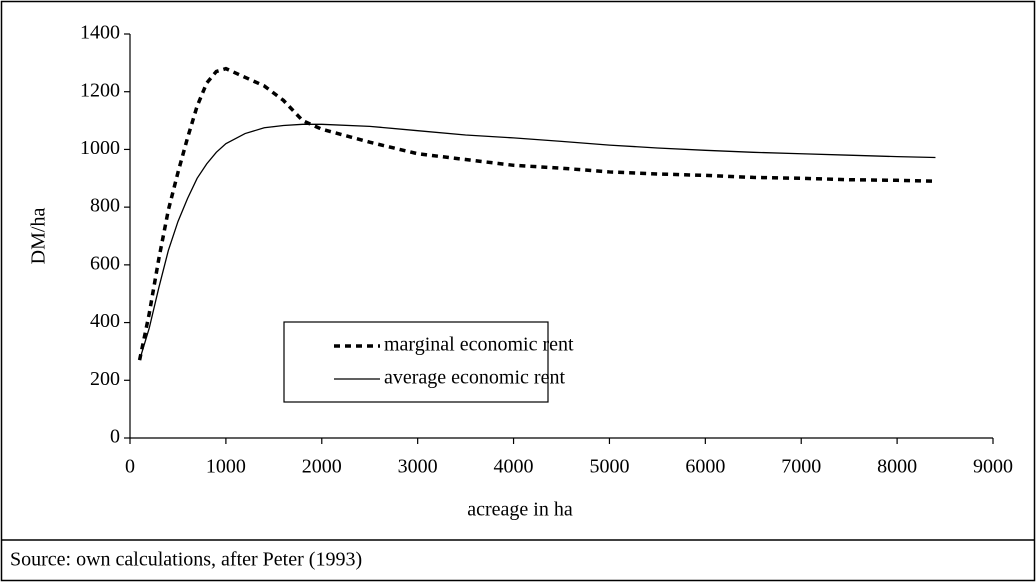  Describe the element at coordinates (897, 467) in the screenshot. I see `x-tick-label: 8000` at that location.